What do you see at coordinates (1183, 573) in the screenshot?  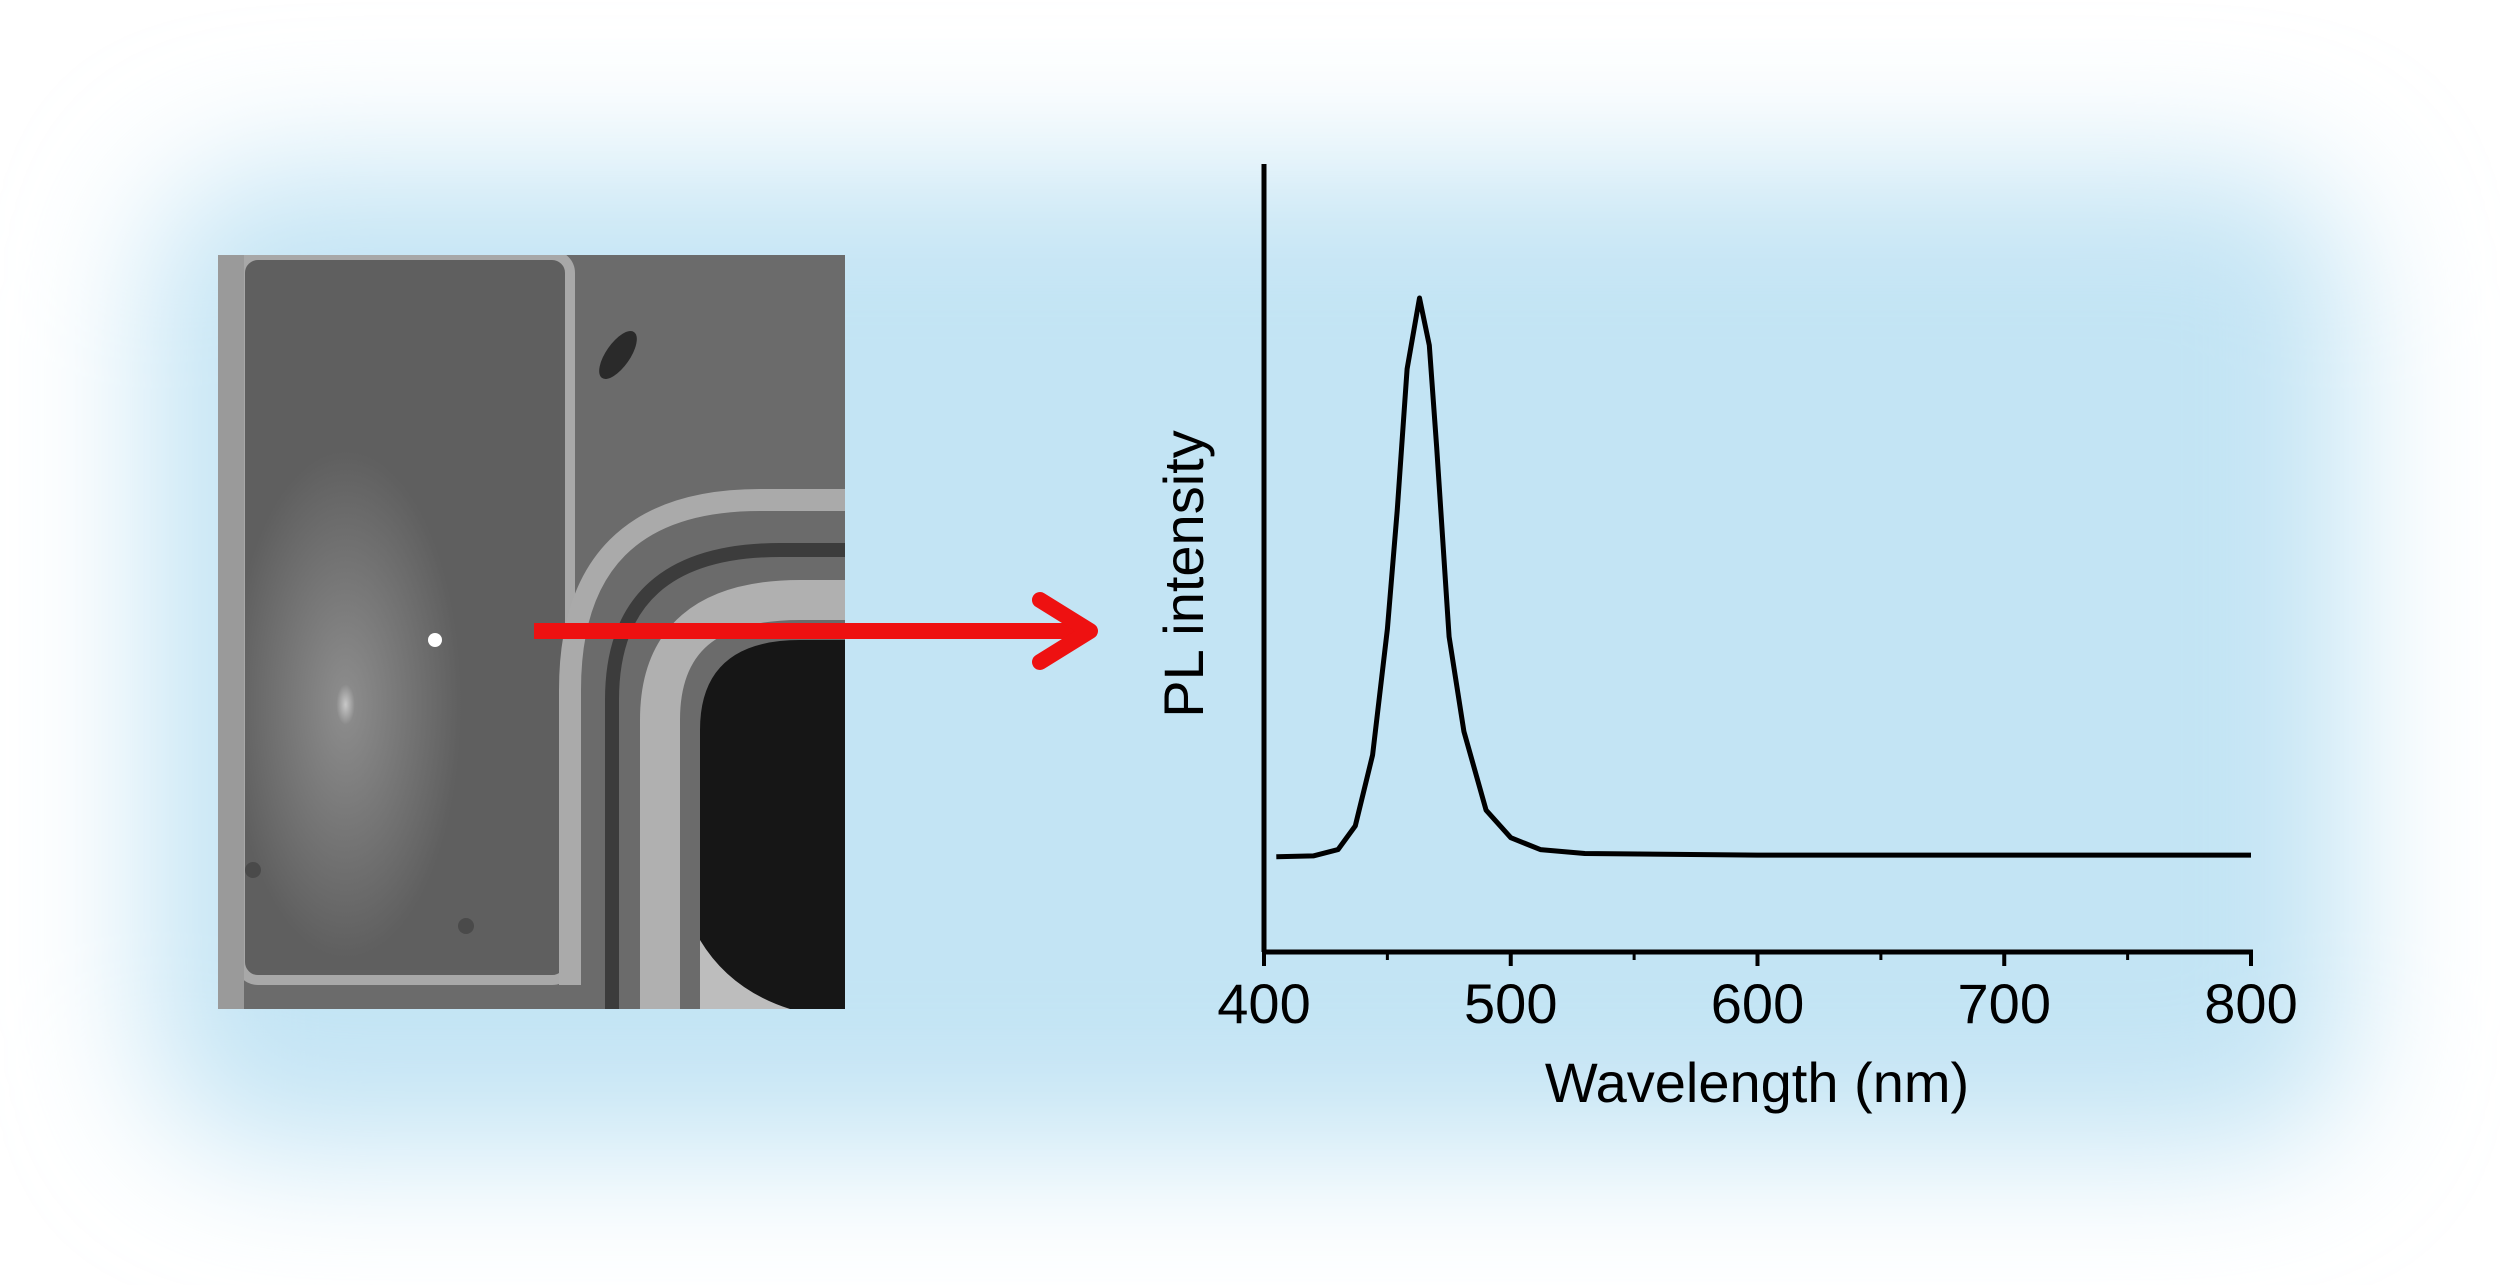 I see `y-axis-label: PL intensity` at bounding box center [1183, 573].